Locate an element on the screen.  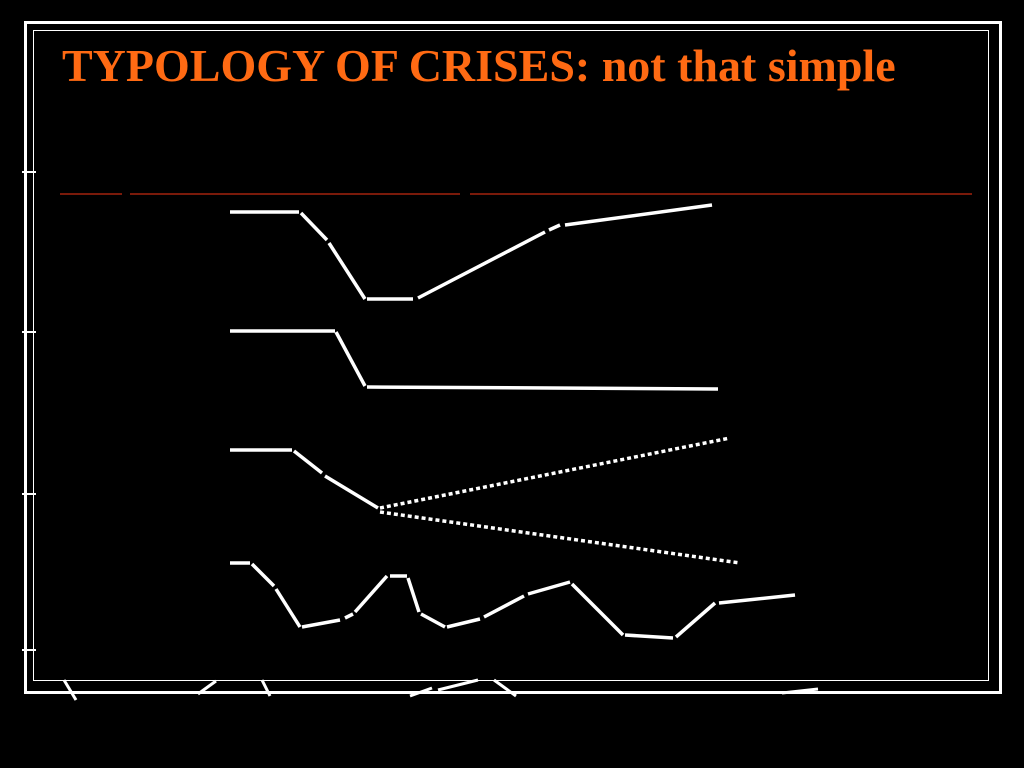
curve-divergent-outcomes is located at coordinates (485, 500).